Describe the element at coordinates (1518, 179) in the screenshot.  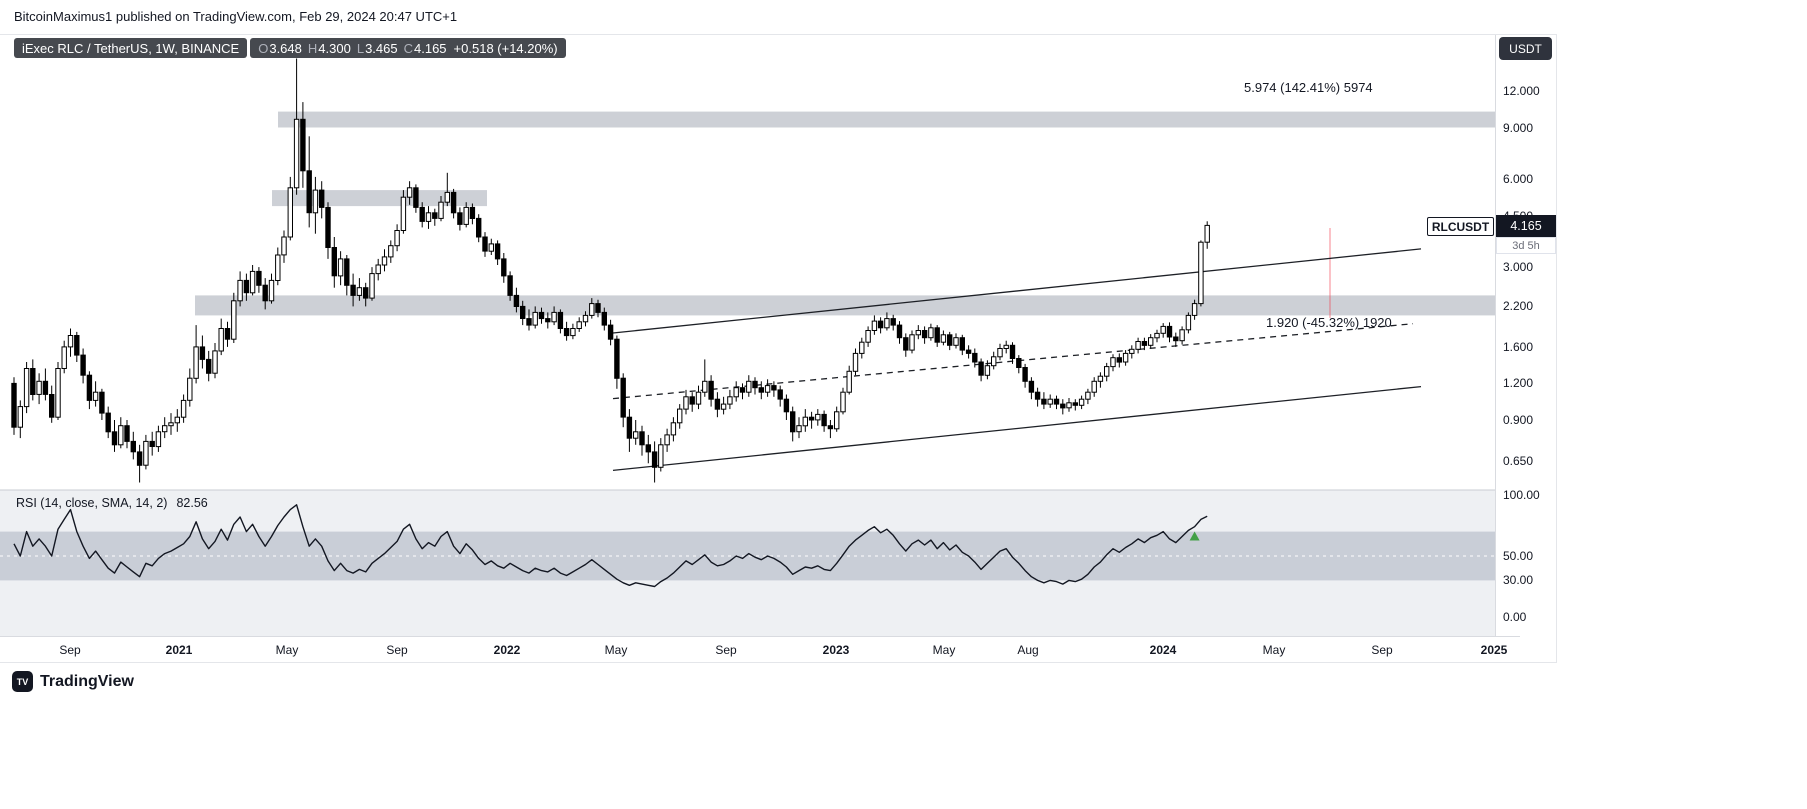
I see `price-scale-label: 6.000` at that location.